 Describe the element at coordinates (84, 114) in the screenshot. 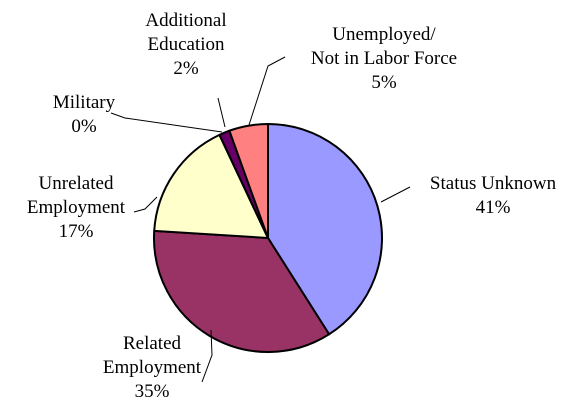

I see `slice-label-military: Military 0%` at that location.